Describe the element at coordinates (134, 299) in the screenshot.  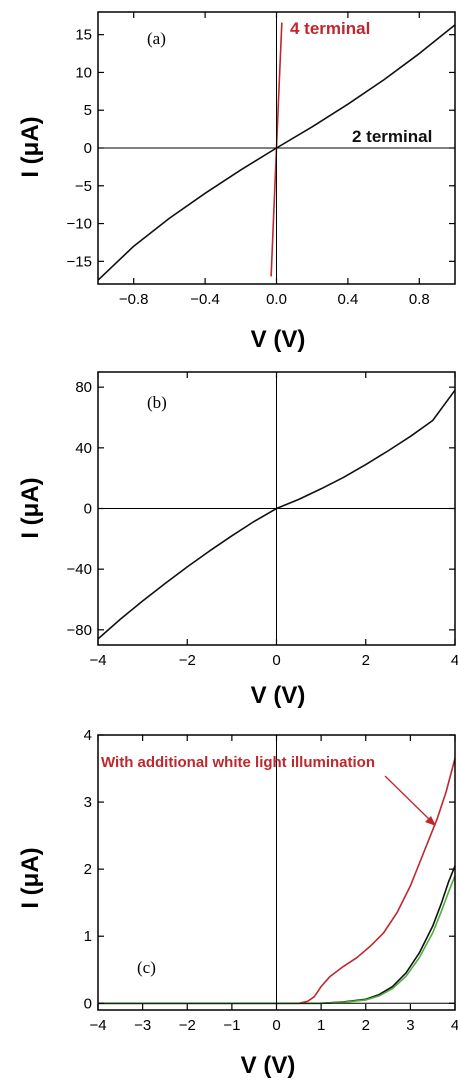
I see `x-tick-label: −0.8` at that location.